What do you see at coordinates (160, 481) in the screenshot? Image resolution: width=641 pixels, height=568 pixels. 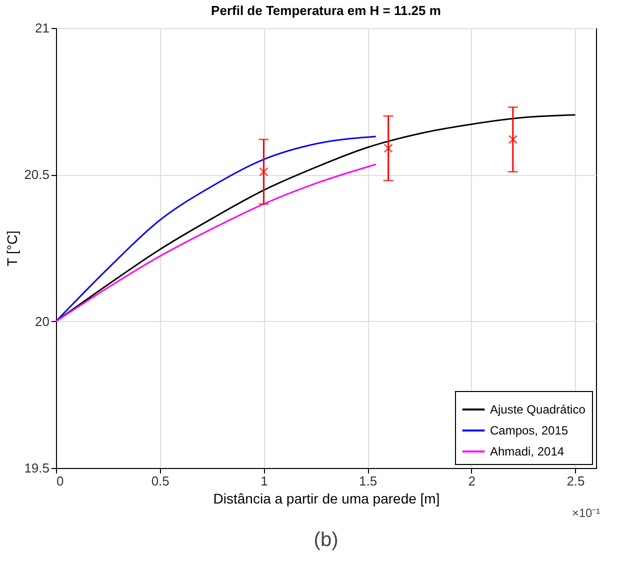 I see `x-tick-label: 0.5` at bounding box center [160, 481].